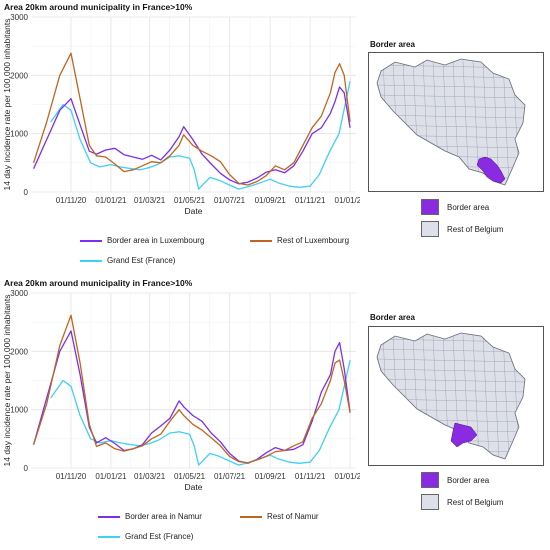  I want to click on legend-item-border: Border area in Namur, so click(150, 516).